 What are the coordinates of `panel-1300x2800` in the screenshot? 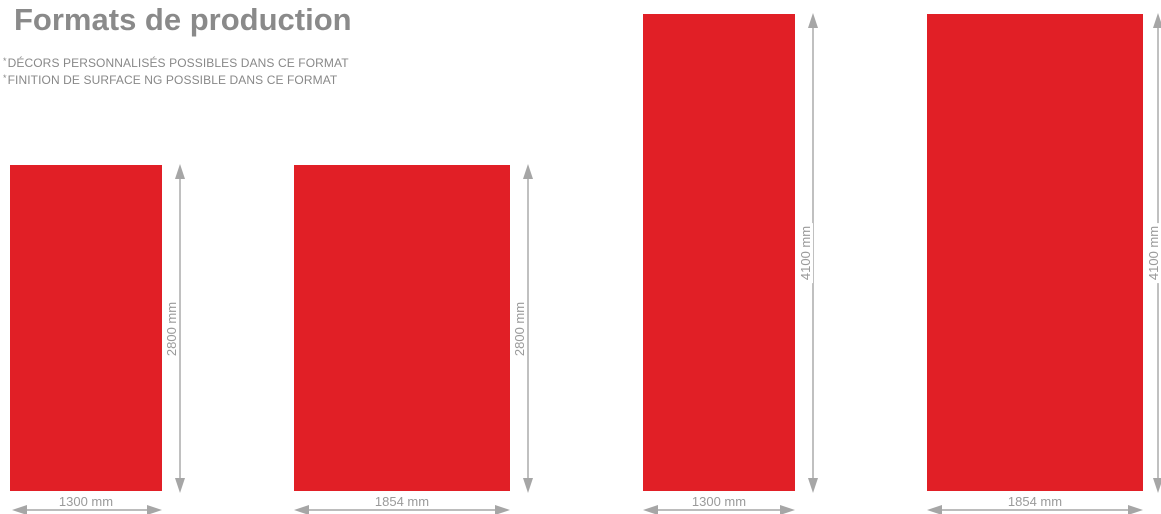 It's located at (86, 328).